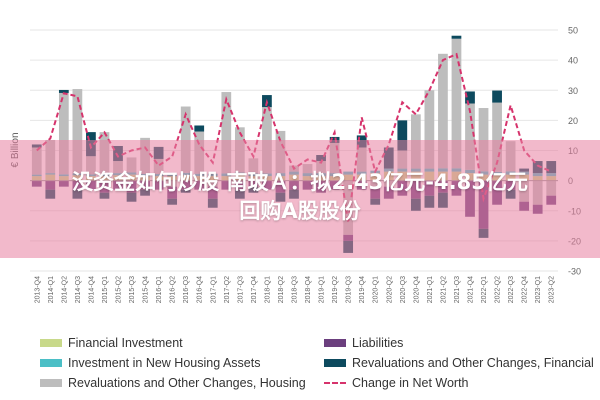  What do you see at coordinates (573, 61) in the screenshot?
I see `y-tick-label: 40` at bounding box center [573, 61].